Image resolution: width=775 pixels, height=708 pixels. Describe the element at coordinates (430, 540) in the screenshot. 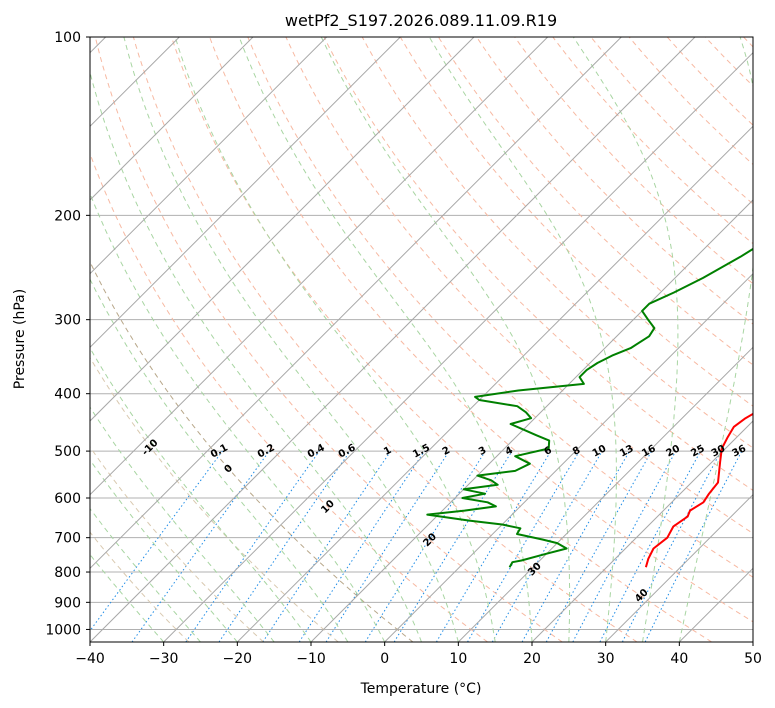

I see `dry-adiabat-label: 20` at that location.